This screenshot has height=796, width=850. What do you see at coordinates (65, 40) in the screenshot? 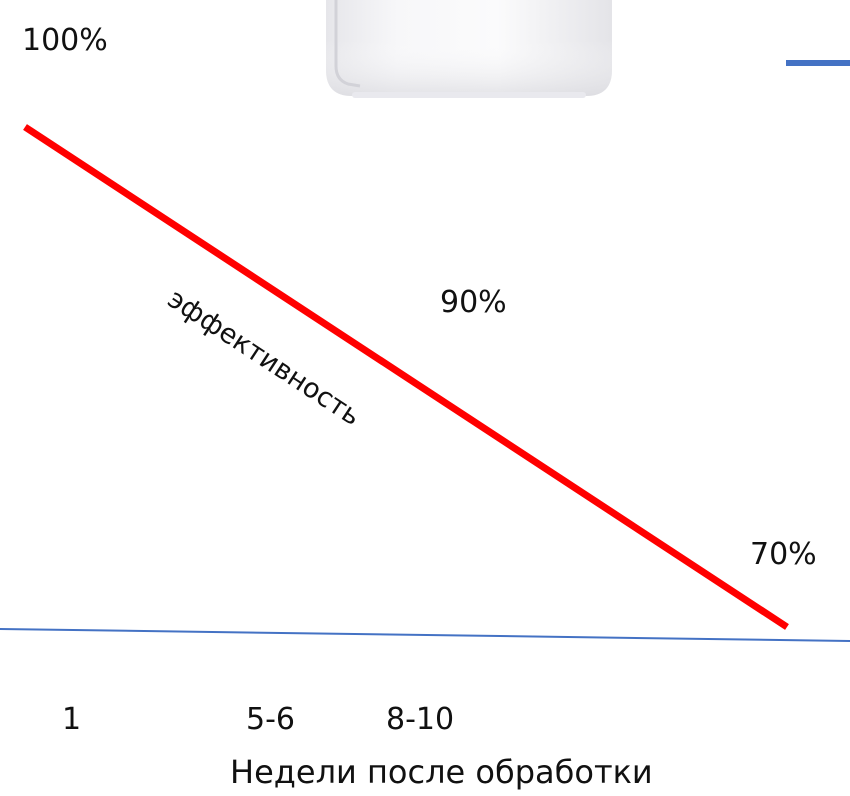
I see `value-label-100: 100%` at bounding box center [65, 40].